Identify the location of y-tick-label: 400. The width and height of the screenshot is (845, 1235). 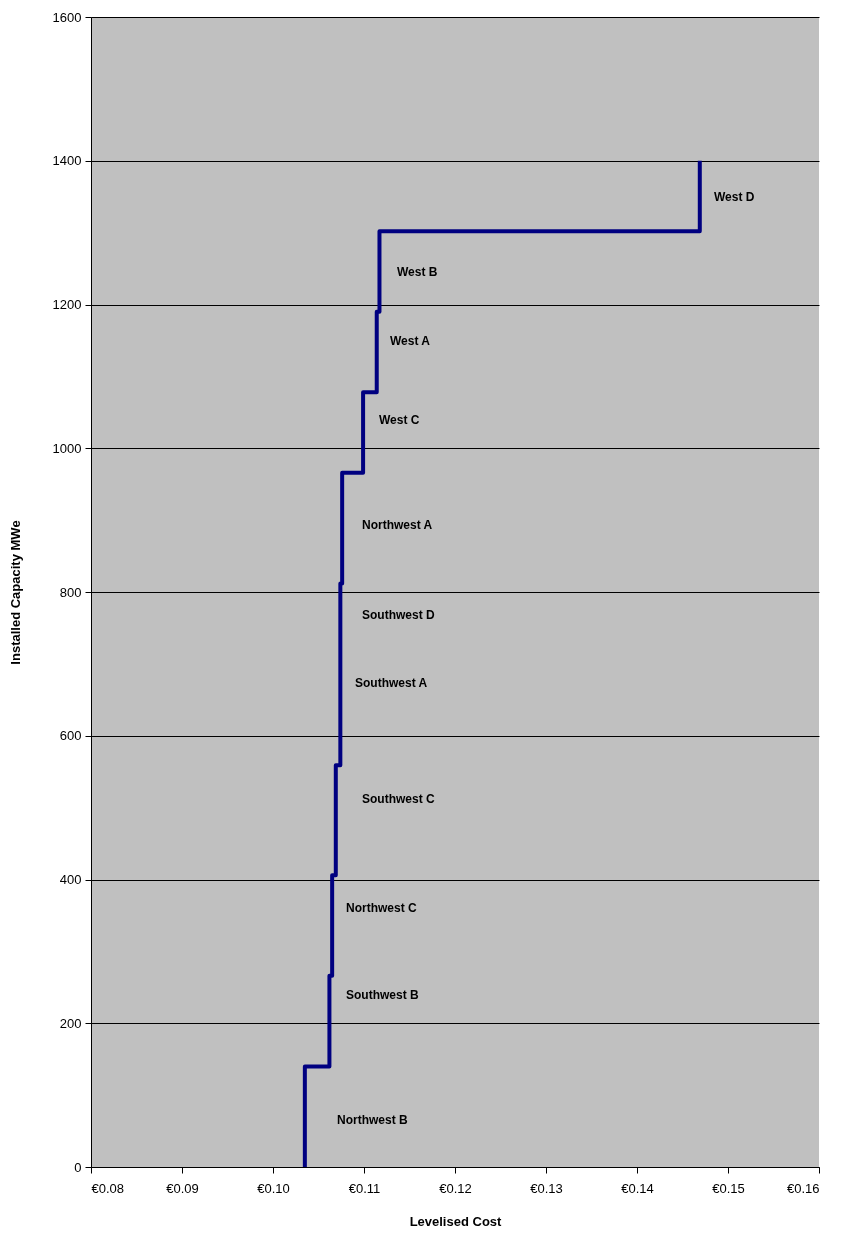
(70, 879).